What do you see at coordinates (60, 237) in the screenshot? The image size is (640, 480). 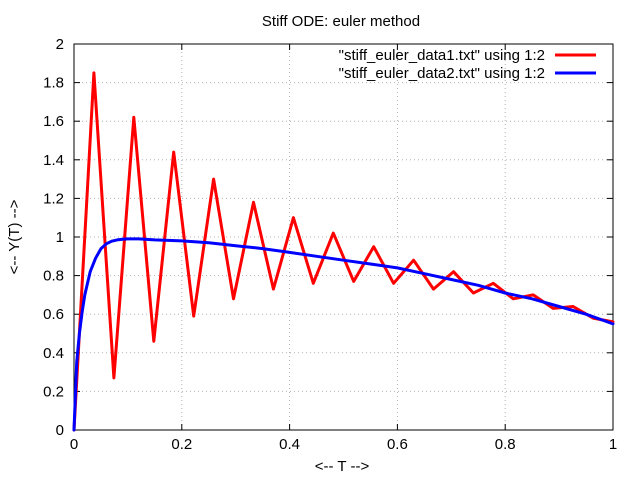 I see `y-tick-label: 1` at bounding box center [60, 237].